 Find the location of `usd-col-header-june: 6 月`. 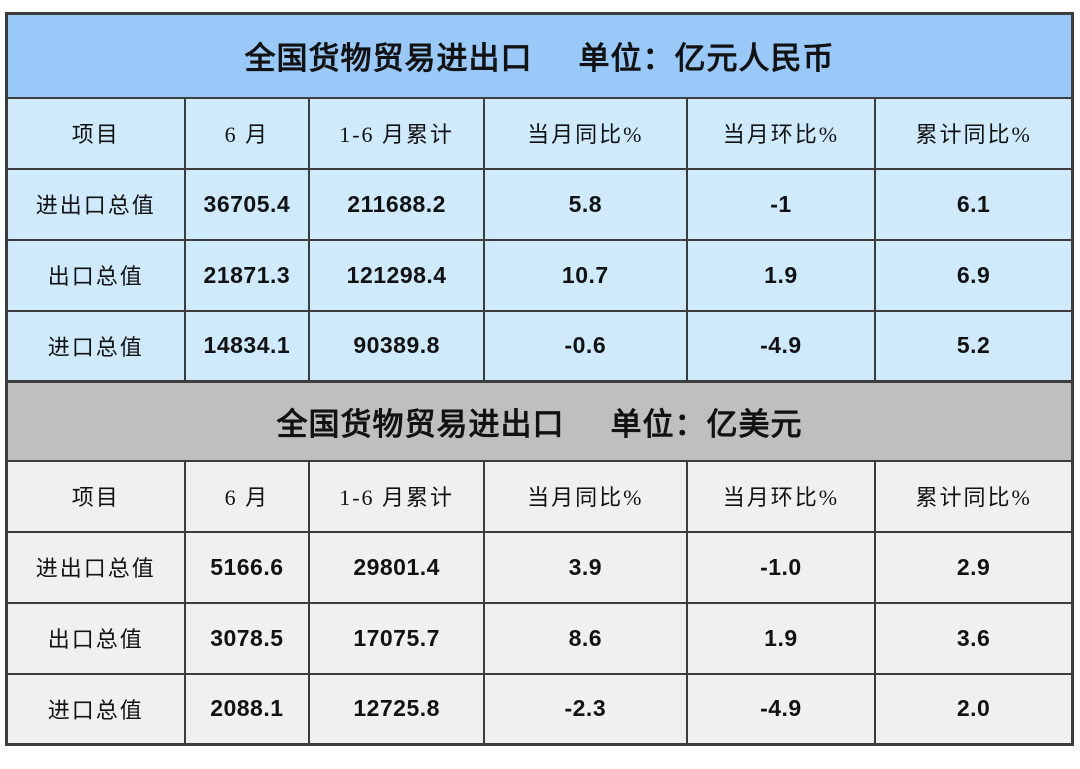

usd-col-header-june: 6 月 is located at coordinates (247, 496).